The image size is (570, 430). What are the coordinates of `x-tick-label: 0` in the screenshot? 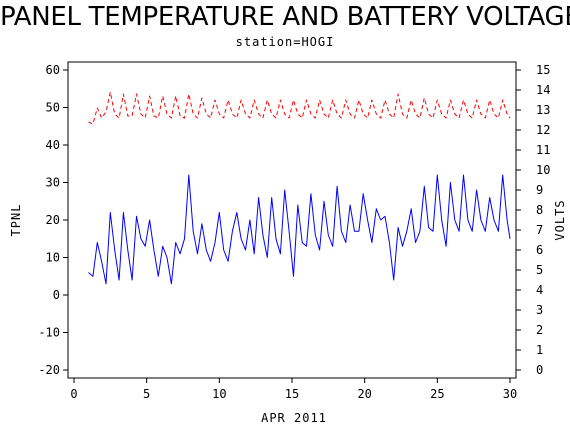 It's located at (73, 394).